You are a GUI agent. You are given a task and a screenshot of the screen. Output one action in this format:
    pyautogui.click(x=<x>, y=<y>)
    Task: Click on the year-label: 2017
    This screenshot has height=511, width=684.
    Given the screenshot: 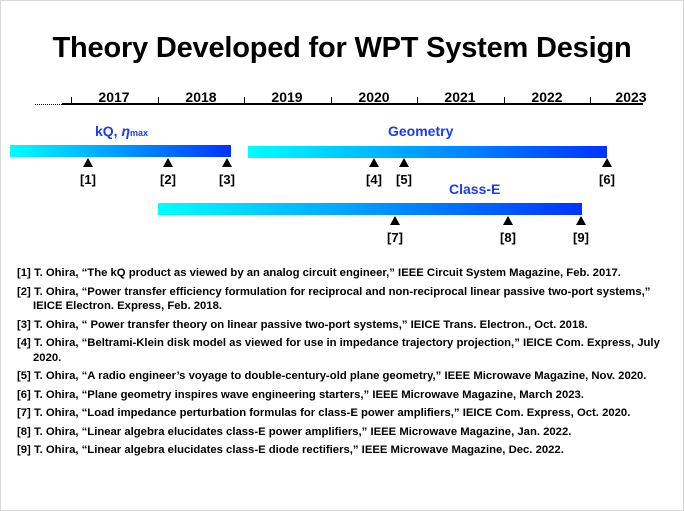 What is the action you would take?
    pyautogui.click(x=114, y=97)
    